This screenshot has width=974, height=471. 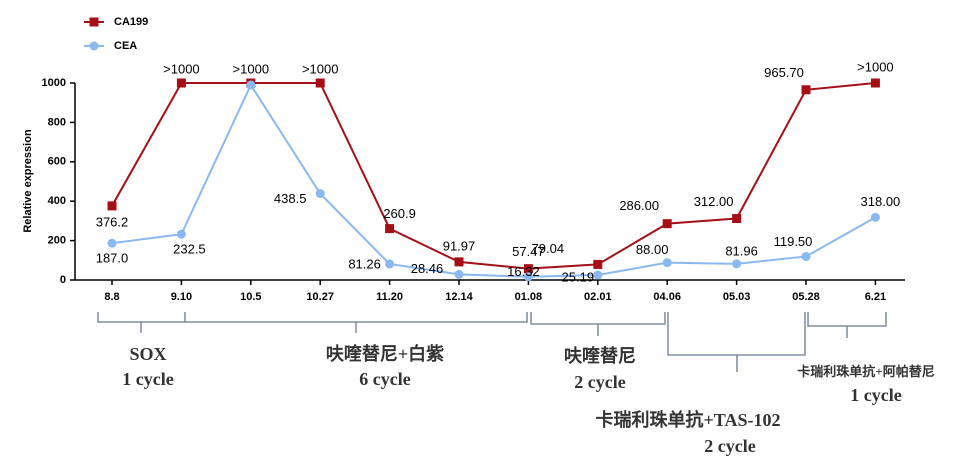 I want to click on y-tick-label: 200, so click(x=57, y=241).